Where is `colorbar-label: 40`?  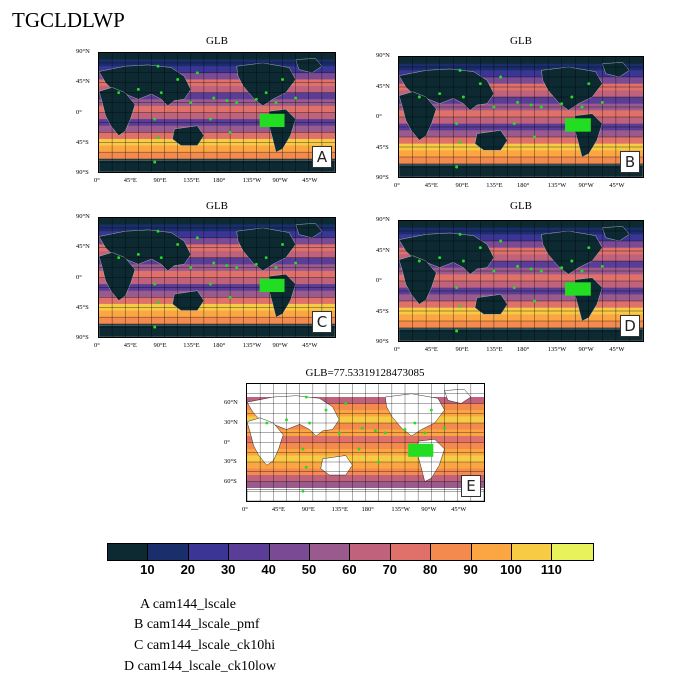
colorbar-label: 40 is located at coordinates (268, 569).